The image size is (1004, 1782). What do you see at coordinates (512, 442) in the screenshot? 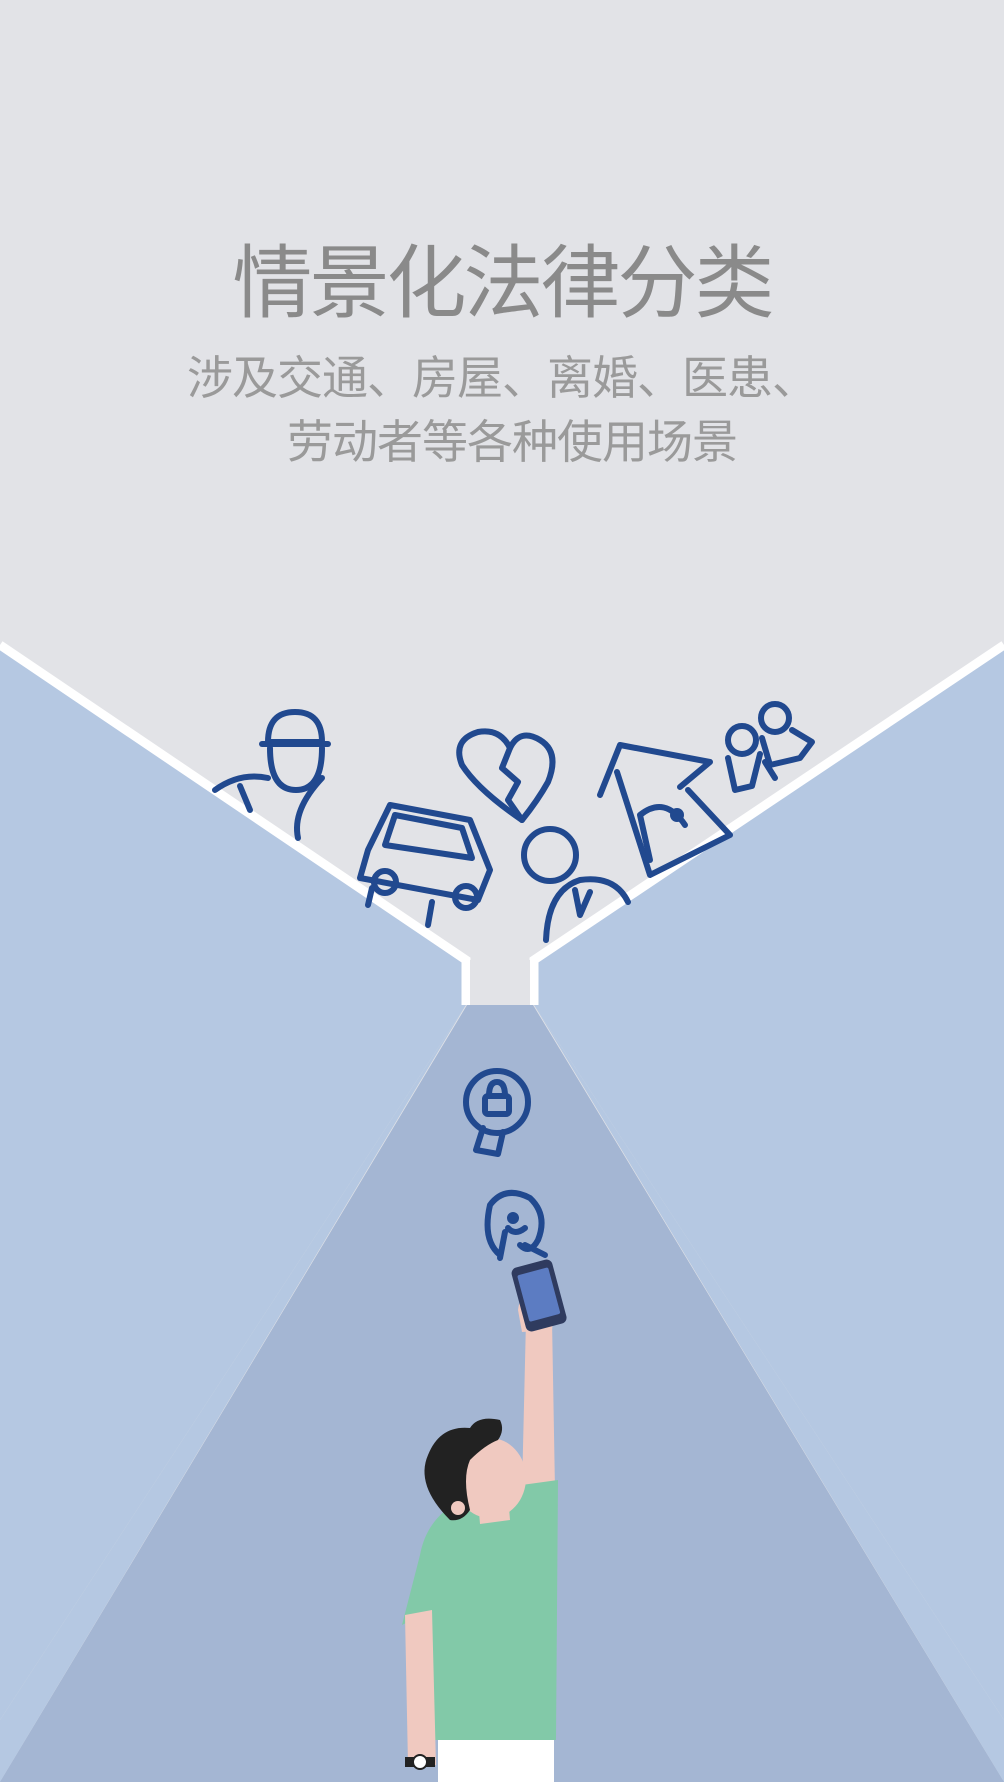
I see `subtitle-line-2: 劳动者等各种使用场景` at bounding box center [512, 442].